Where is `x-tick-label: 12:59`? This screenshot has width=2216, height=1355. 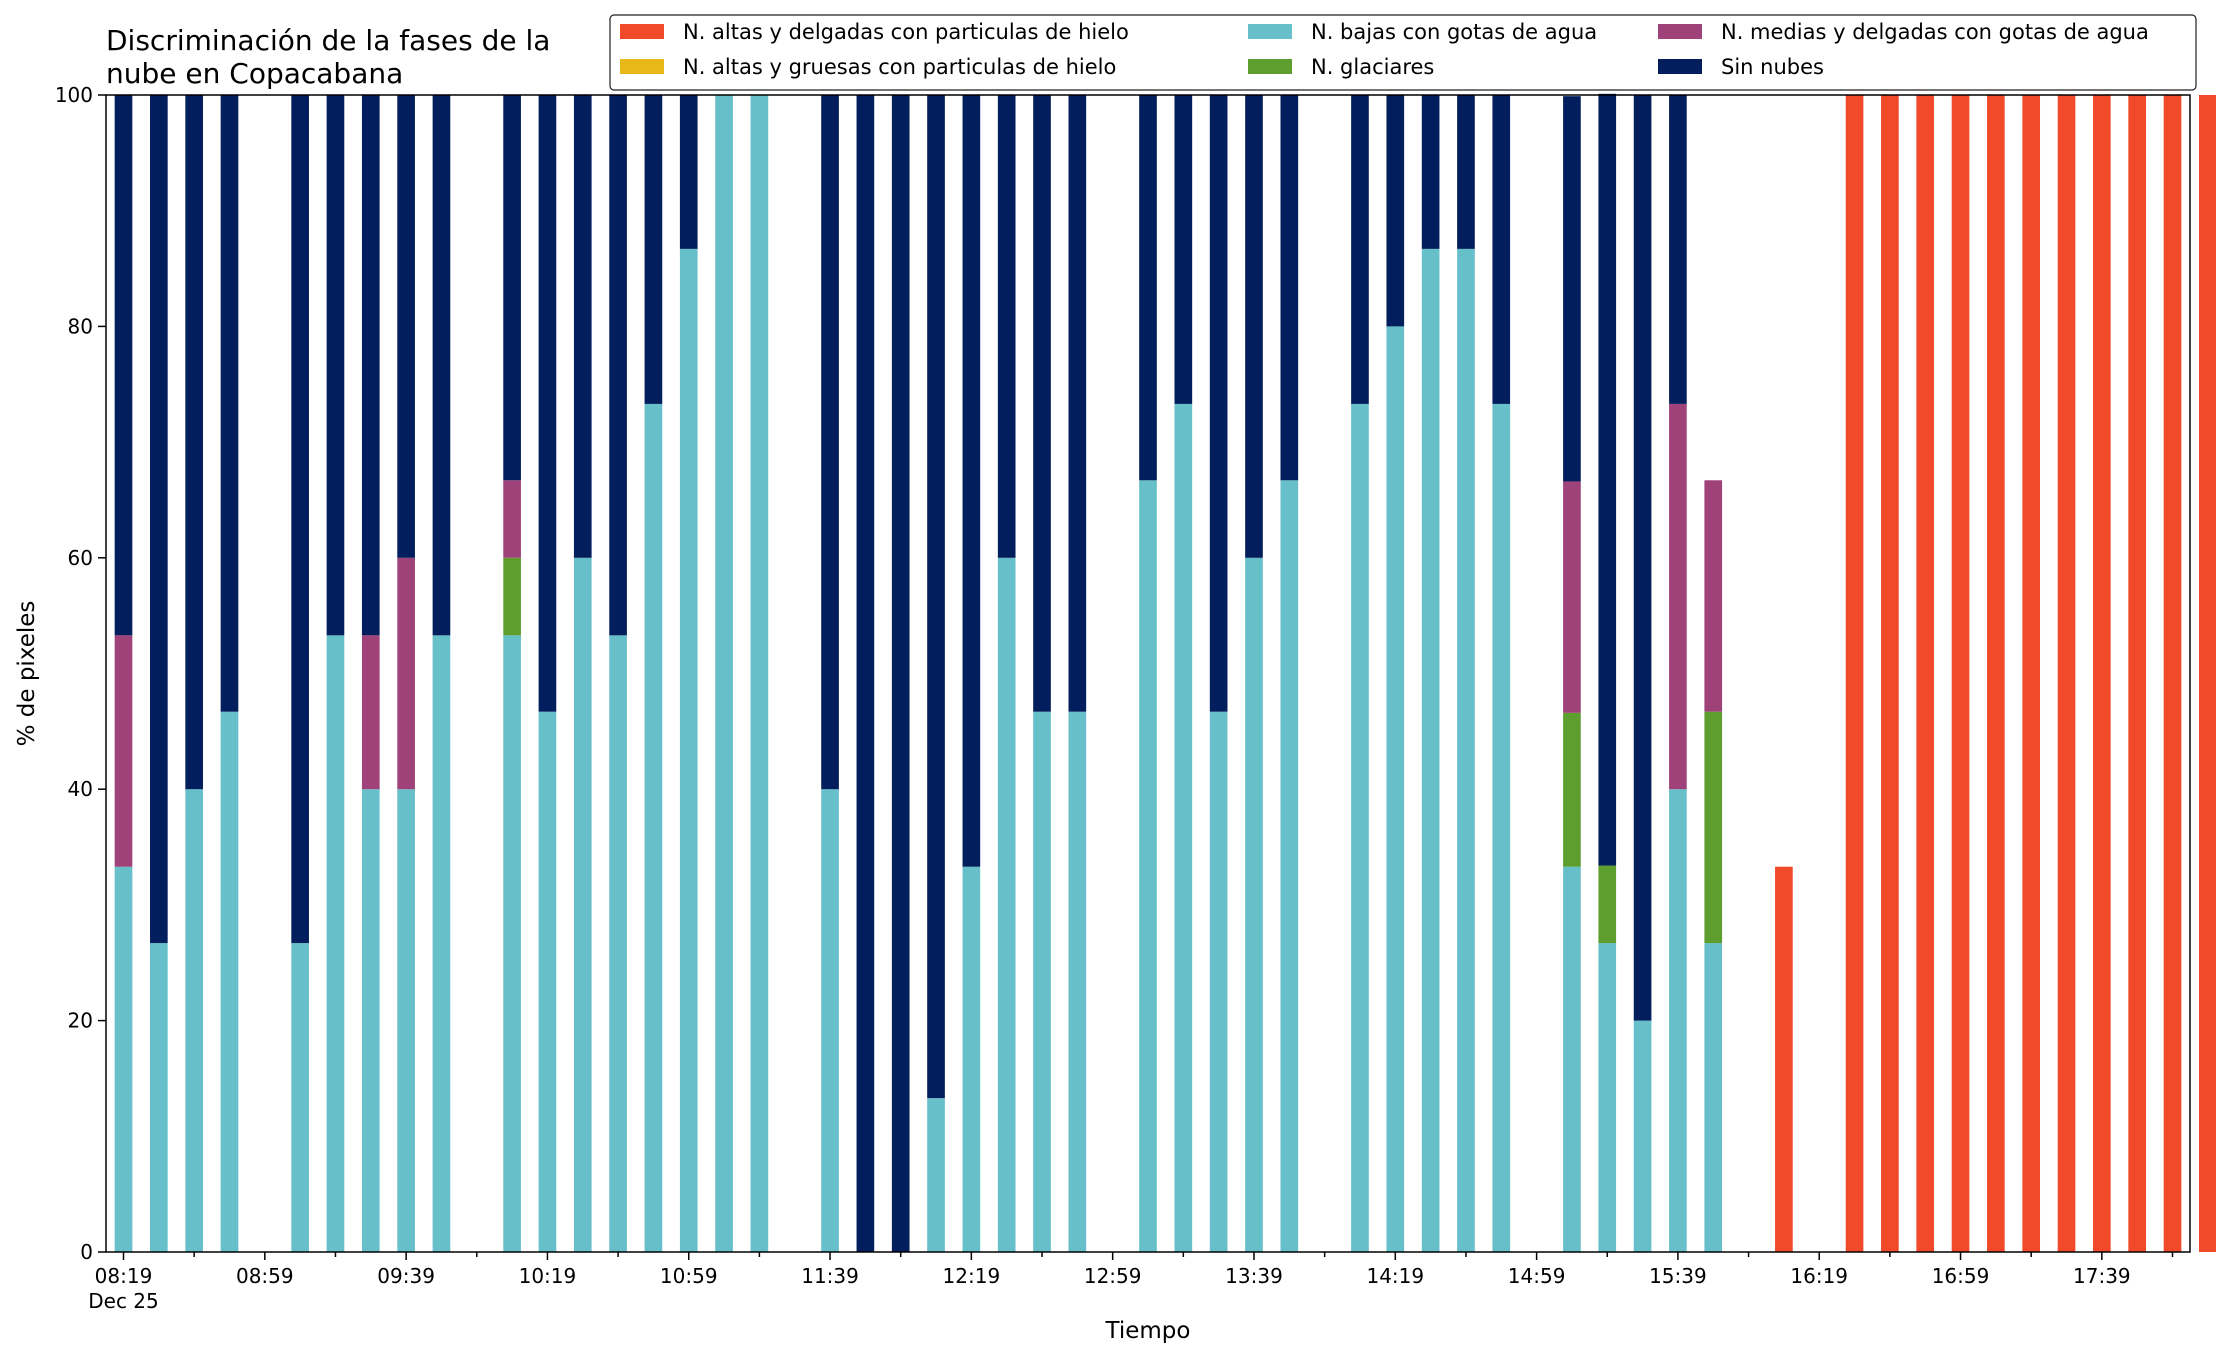 x-tick-label: 12:59 is located at coordinates (1113, 1276).